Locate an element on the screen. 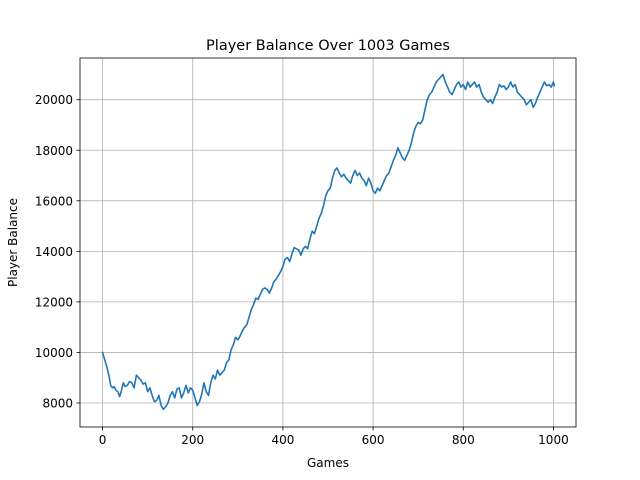 This screenshot has width=640, height=480. x-tick-label: 400 is located at coordinates (282, 440).